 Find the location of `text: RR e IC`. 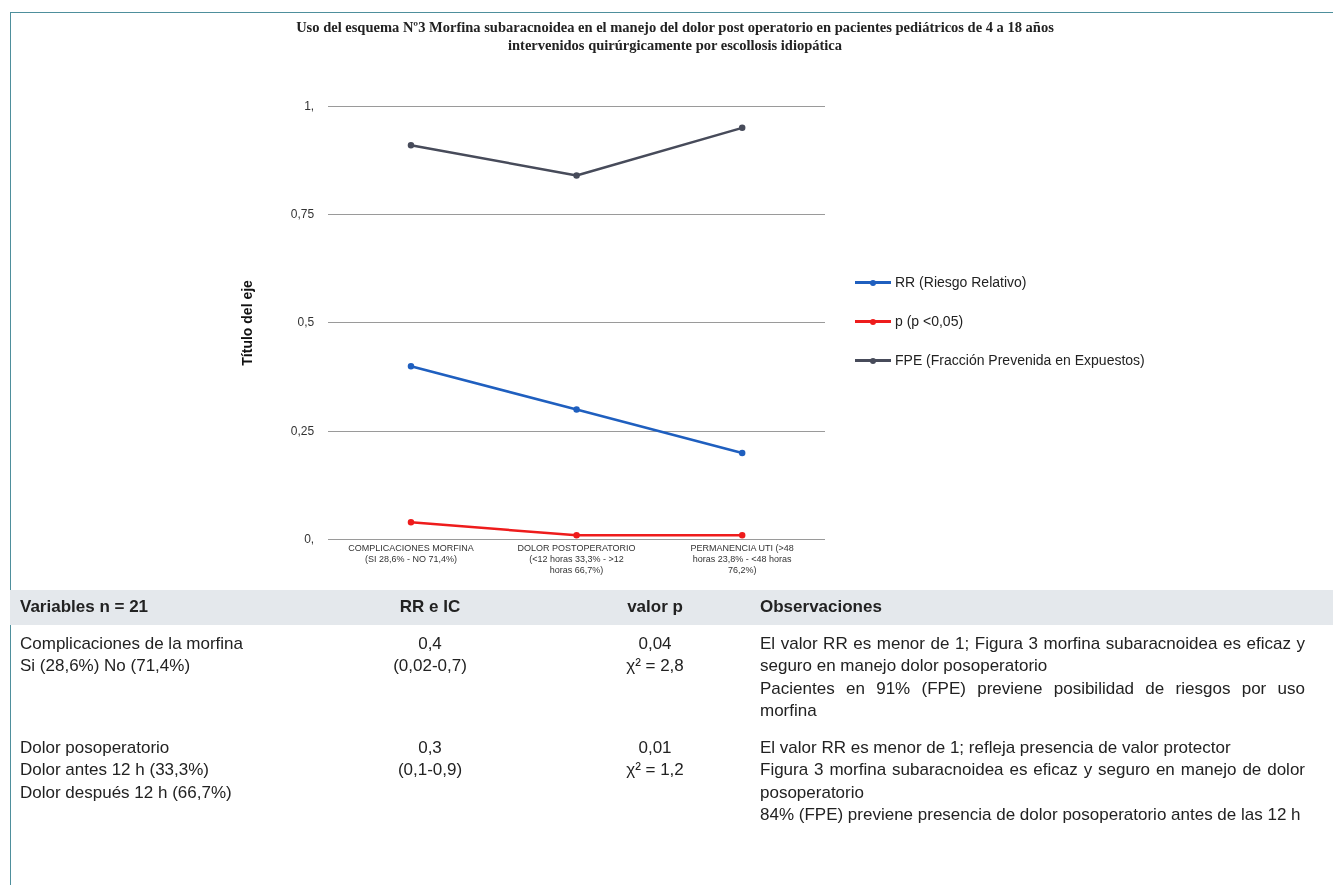

text: RR e IC is located at coordinates (430, 607).